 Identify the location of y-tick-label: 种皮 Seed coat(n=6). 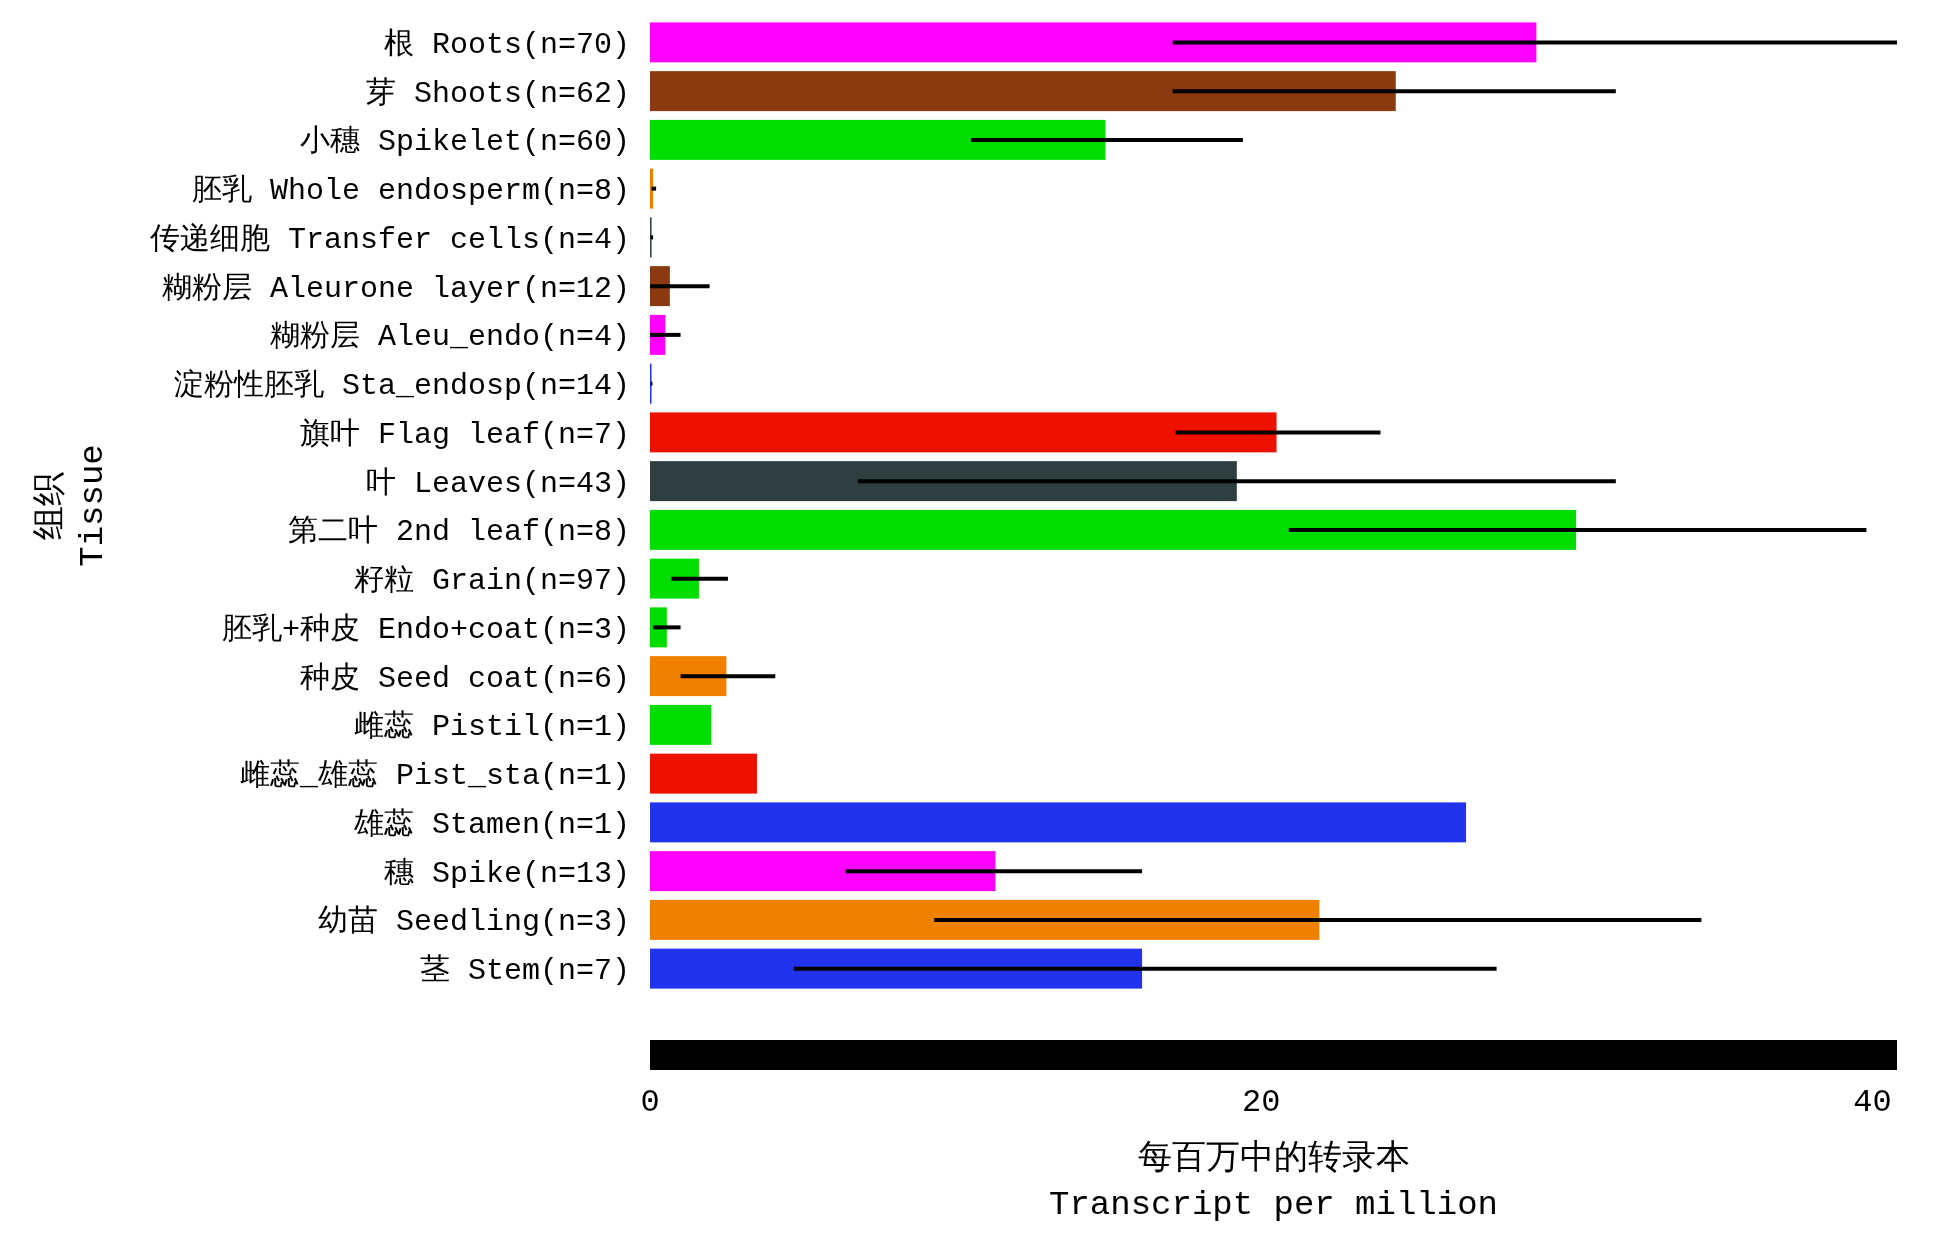
(464, 678).